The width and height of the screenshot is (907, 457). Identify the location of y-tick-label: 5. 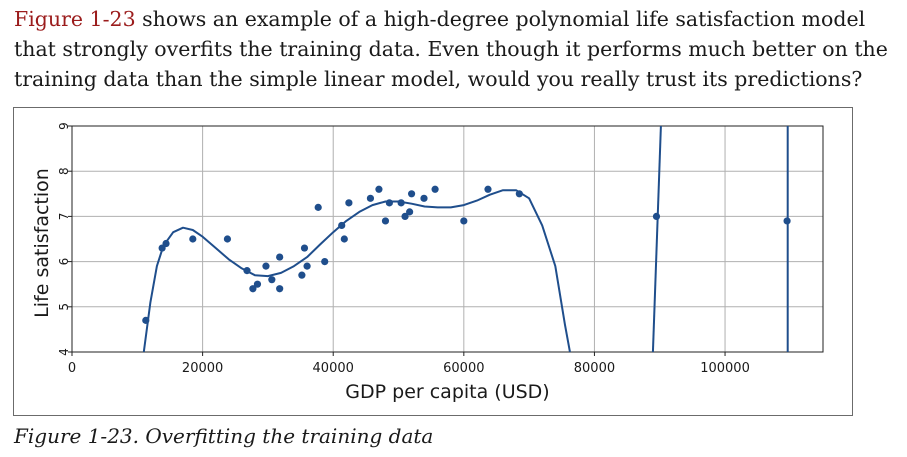
(64, 307).